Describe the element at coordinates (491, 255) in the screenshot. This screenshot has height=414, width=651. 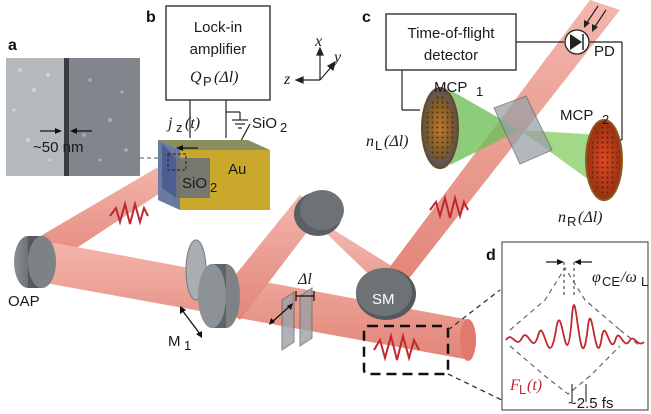
I see `panel-label-d: d` at that location.